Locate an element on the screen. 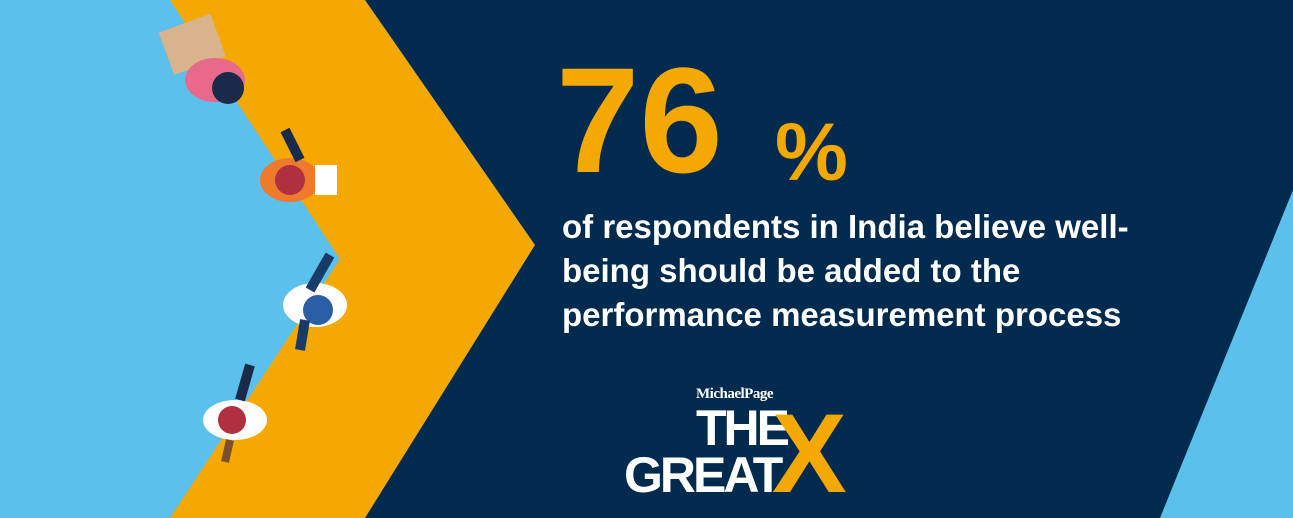  description-line: of respondents in India believe well- is located at coordinates (845, 226).